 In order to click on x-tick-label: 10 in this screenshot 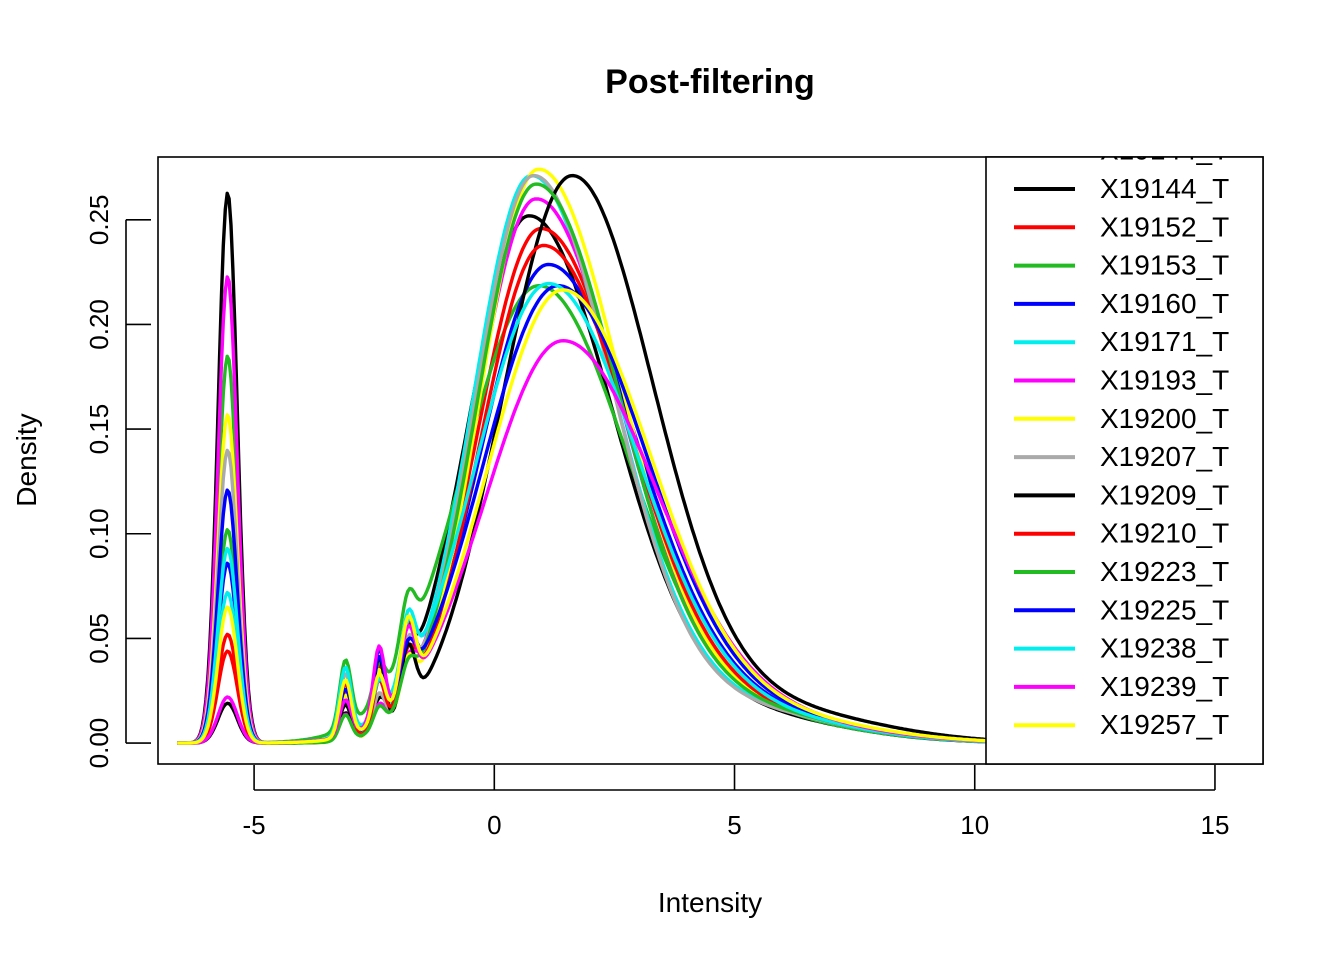, I will do `click(974, 825)`.